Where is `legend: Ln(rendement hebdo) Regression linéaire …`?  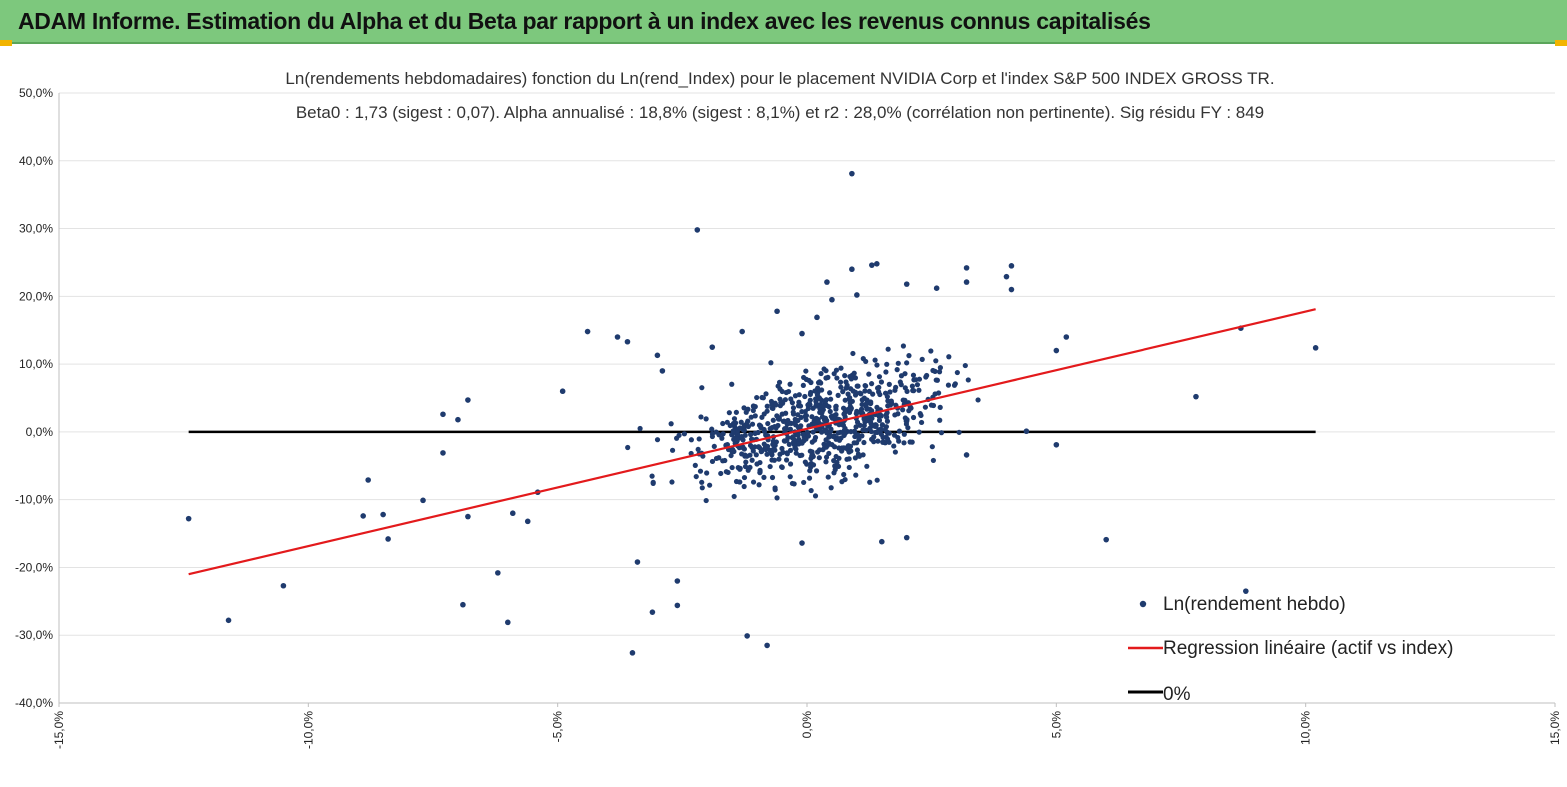 legend: Ln(rendement hebdo) Regression linéaire … is located at coordinates (1290, 649).